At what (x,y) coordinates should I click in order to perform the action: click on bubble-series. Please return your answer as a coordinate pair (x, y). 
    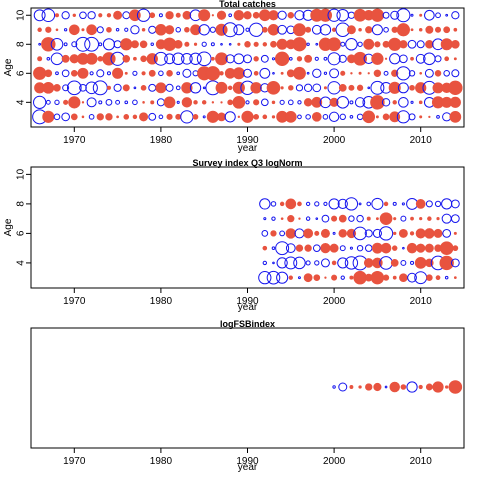
    Looking at the image, I should click on (359, 241).